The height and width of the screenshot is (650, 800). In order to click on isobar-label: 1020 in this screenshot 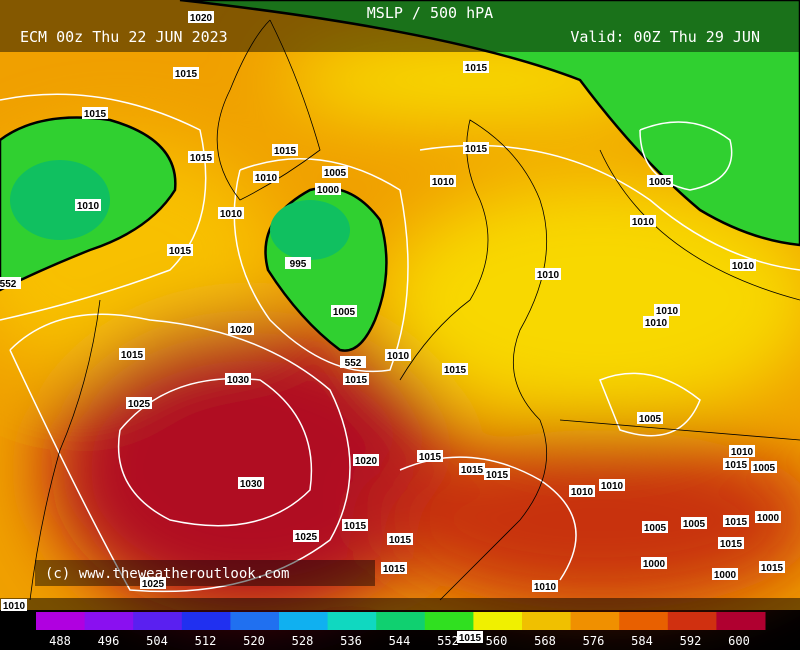, I will do `click(241, 330)`.